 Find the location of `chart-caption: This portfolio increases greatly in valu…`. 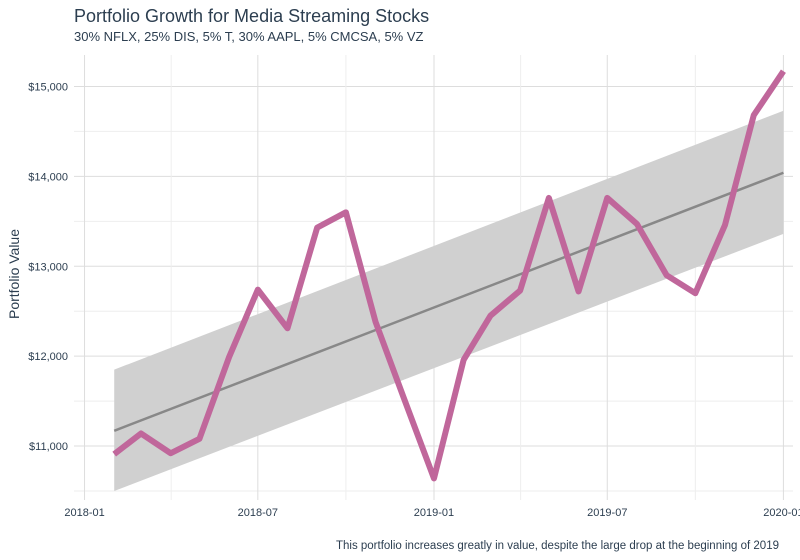

chart-caption: This portfolio increases greatly in valu… is located at coordinates (557, 546).